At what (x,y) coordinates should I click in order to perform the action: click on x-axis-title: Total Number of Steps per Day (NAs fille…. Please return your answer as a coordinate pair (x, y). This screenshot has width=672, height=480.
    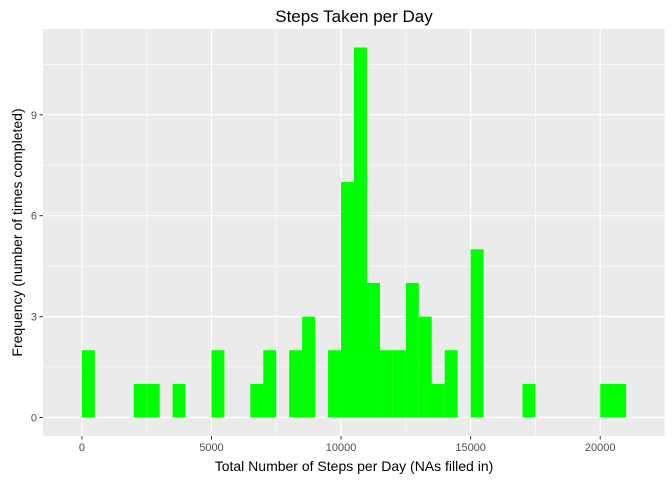
    Looking at the image, I should click on (354, 466).